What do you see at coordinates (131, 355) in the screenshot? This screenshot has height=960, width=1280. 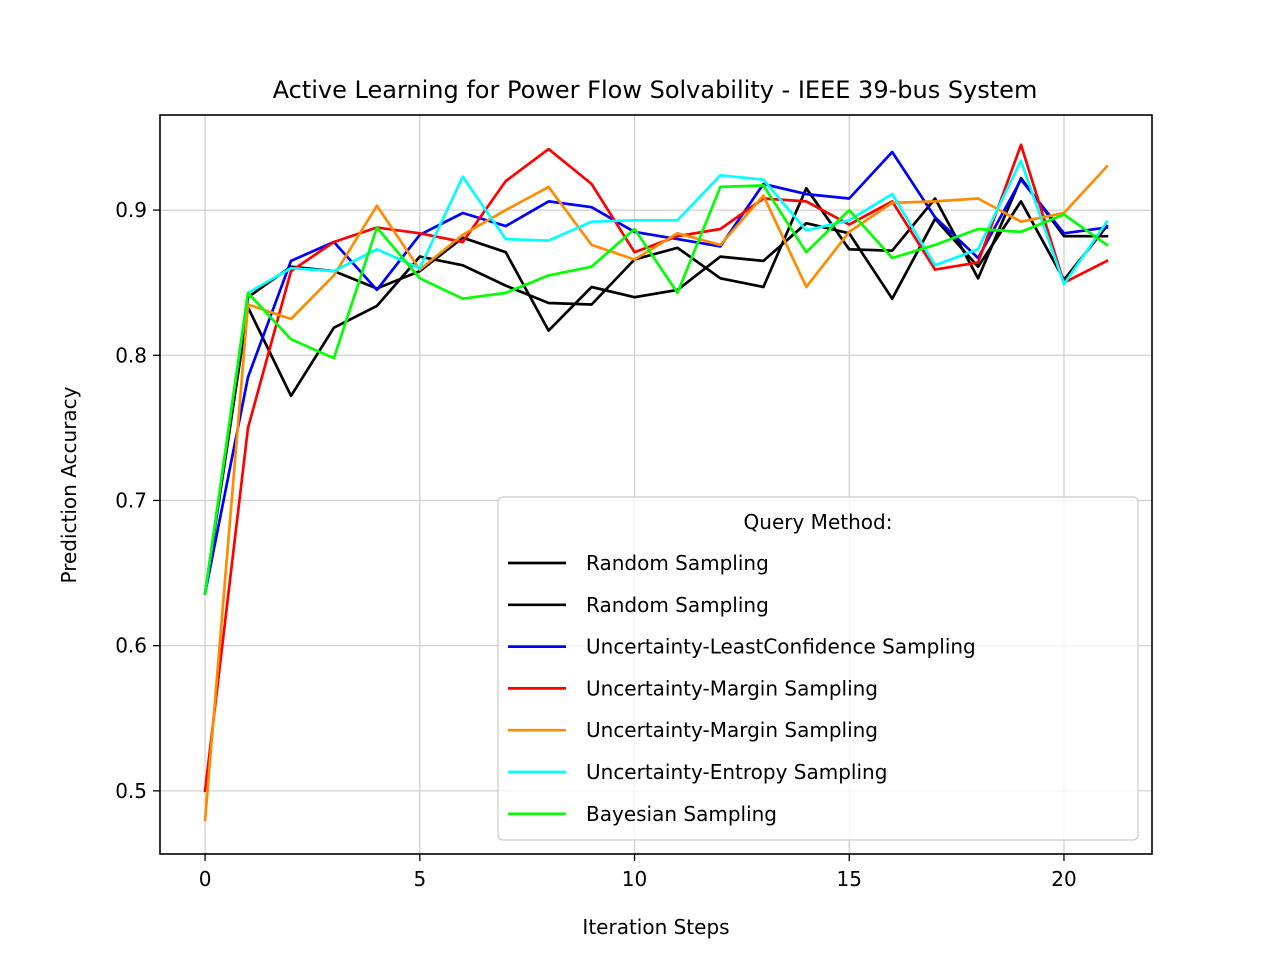 I see `y-tick-label: 0.8` at bounding box center [131, 355].